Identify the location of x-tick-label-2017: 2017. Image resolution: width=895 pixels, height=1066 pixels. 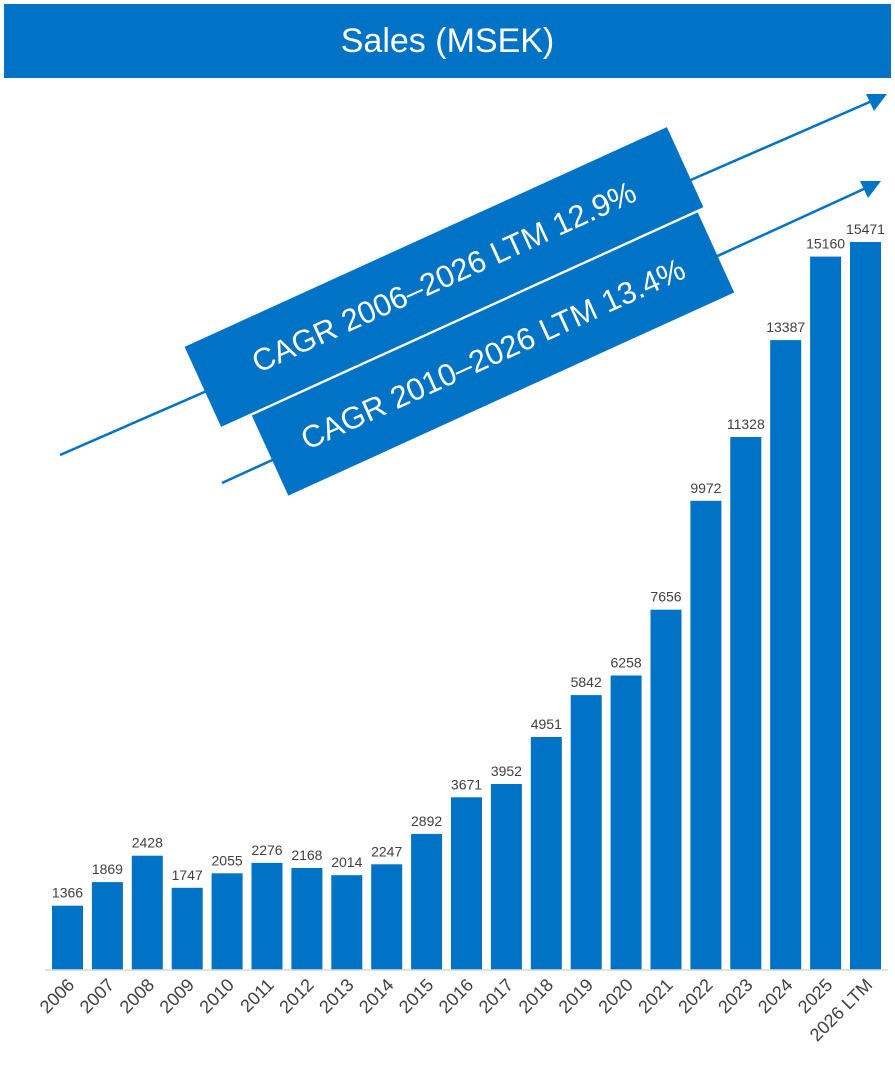
(496, 996).